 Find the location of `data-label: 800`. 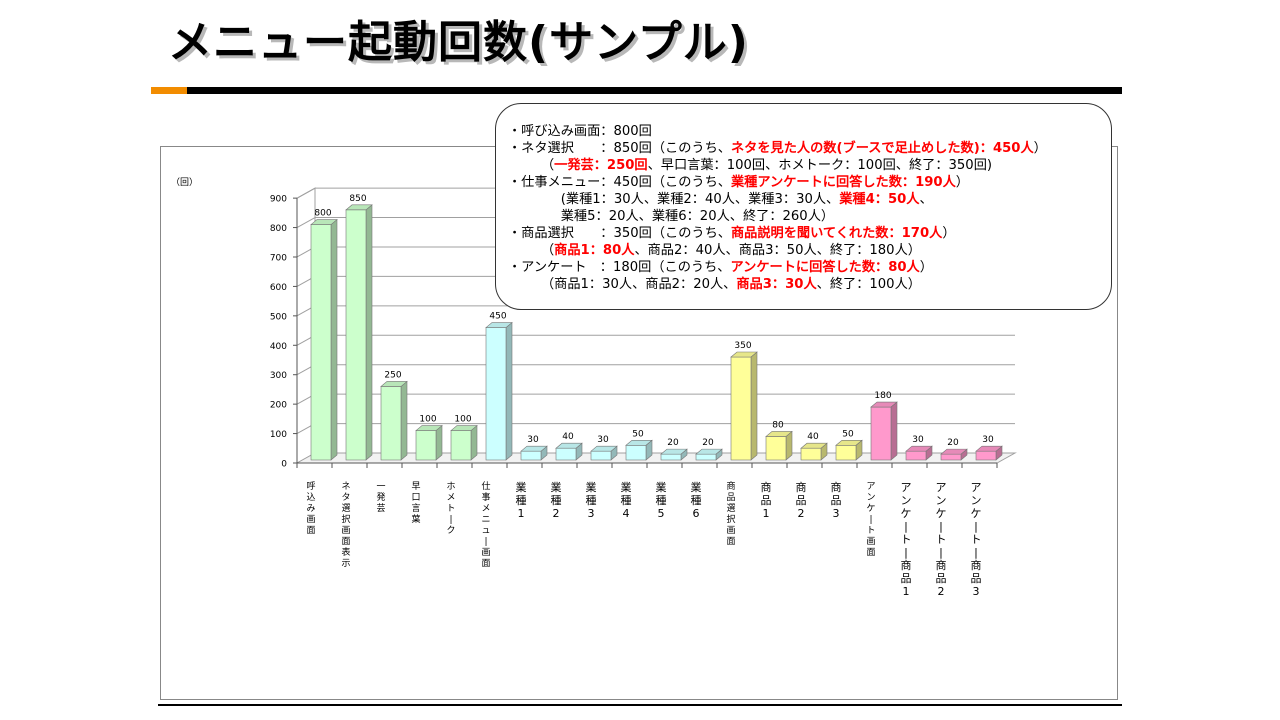

data-label: 800 is located at coordinates (322, 214).